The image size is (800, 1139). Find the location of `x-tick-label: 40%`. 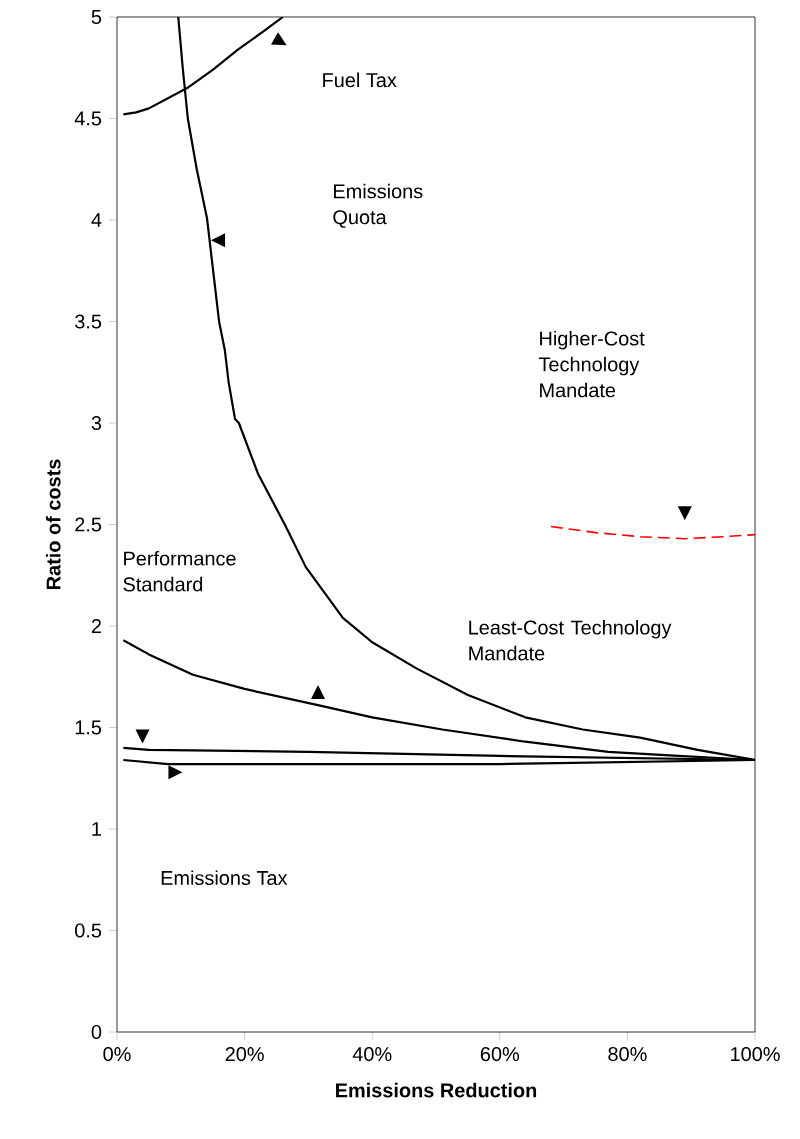

x-tick-label: 40% is located at coordinates (372, 1054).